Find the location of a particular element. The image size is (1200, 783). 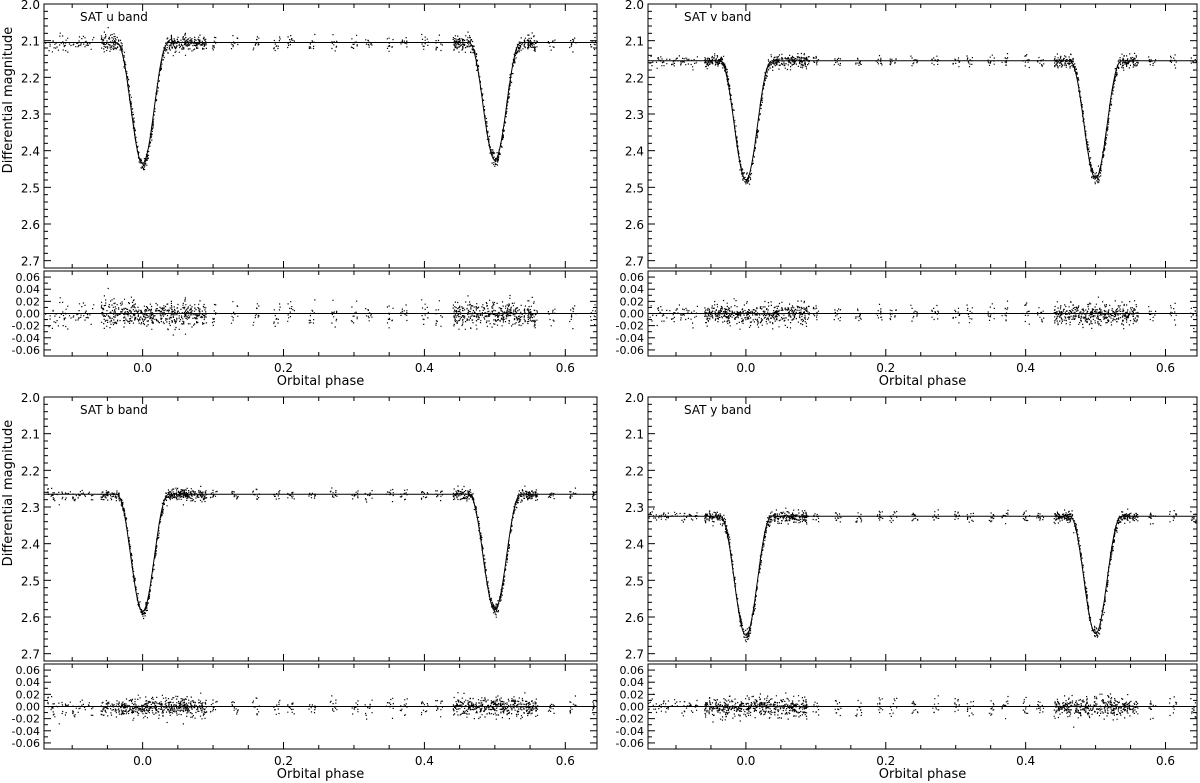

panel-title: SAT b band is located at coordinates (114, 410).